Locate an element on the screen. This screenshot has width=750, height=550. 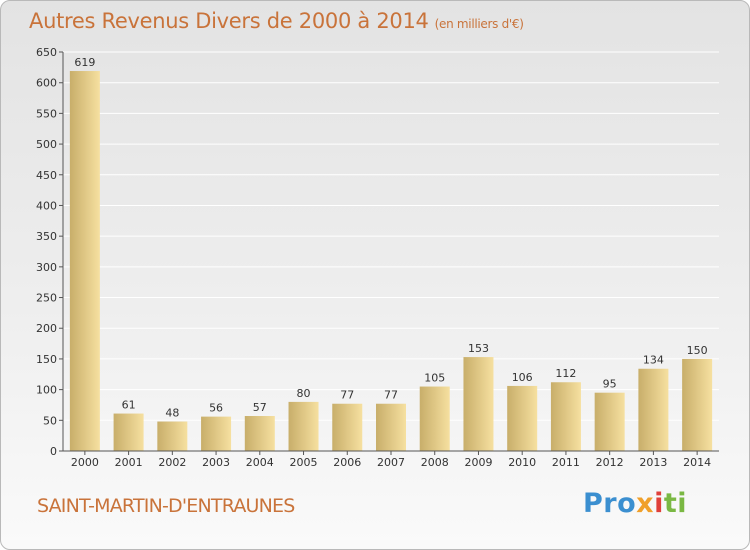
x-tick-label-2011: 2011 is located at coordinates (566, 462).